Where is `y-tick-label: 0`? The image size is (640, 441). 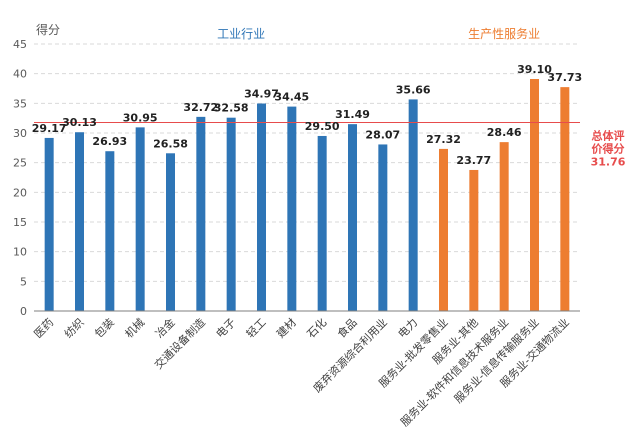 y-tick-label: 0 is located at coordinates (23, 311).